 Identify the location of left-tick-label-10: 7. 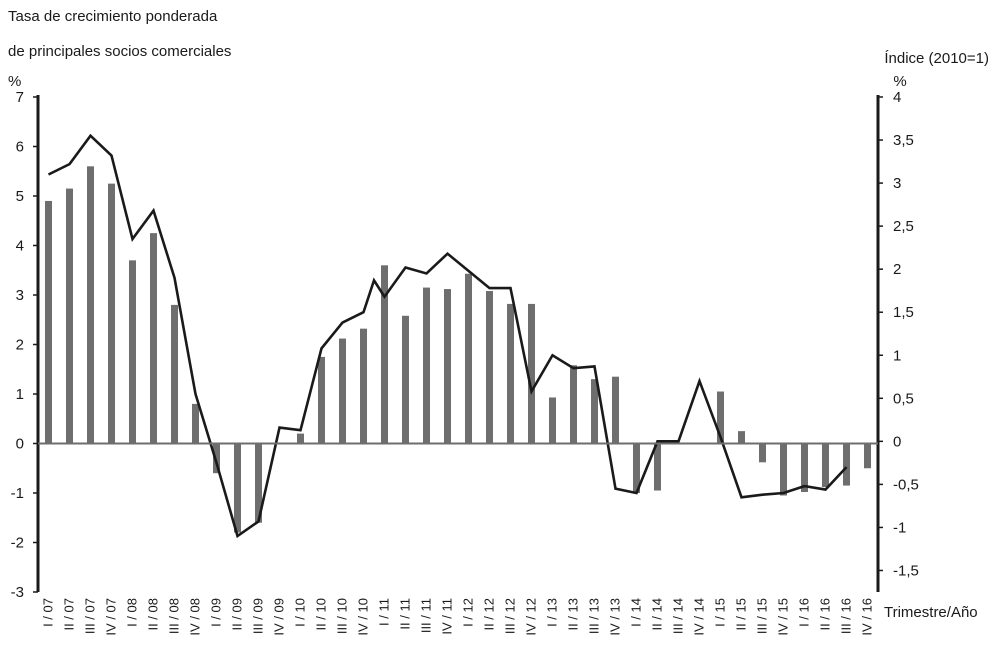
(20, 97).